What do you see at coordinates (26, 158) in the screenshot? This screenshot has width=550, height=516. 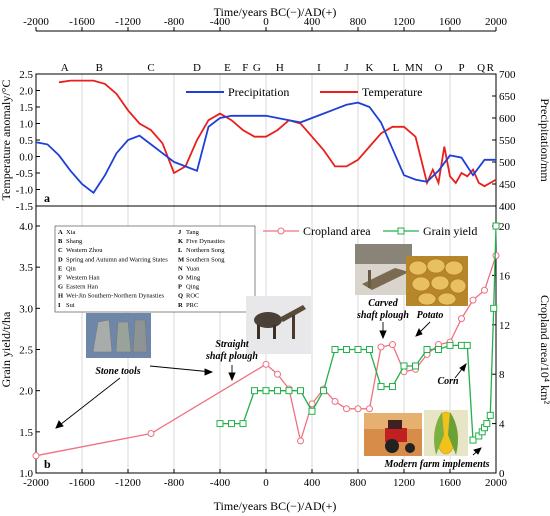 I see `y-tick-label: 0.0` at bounding box center [26, 158].